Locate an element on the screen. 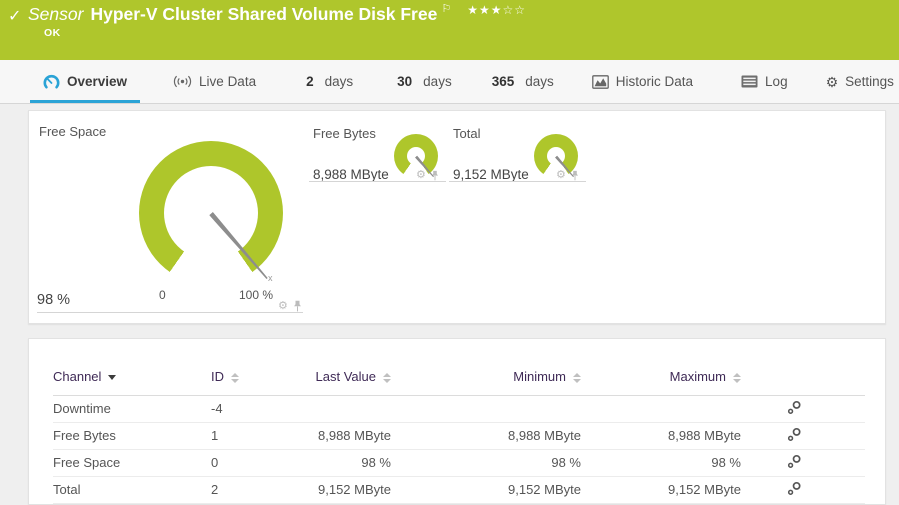 The height and width of the screenshot is (505, 899). tab-365-days: 365 days is located at coordinates (522, 81).